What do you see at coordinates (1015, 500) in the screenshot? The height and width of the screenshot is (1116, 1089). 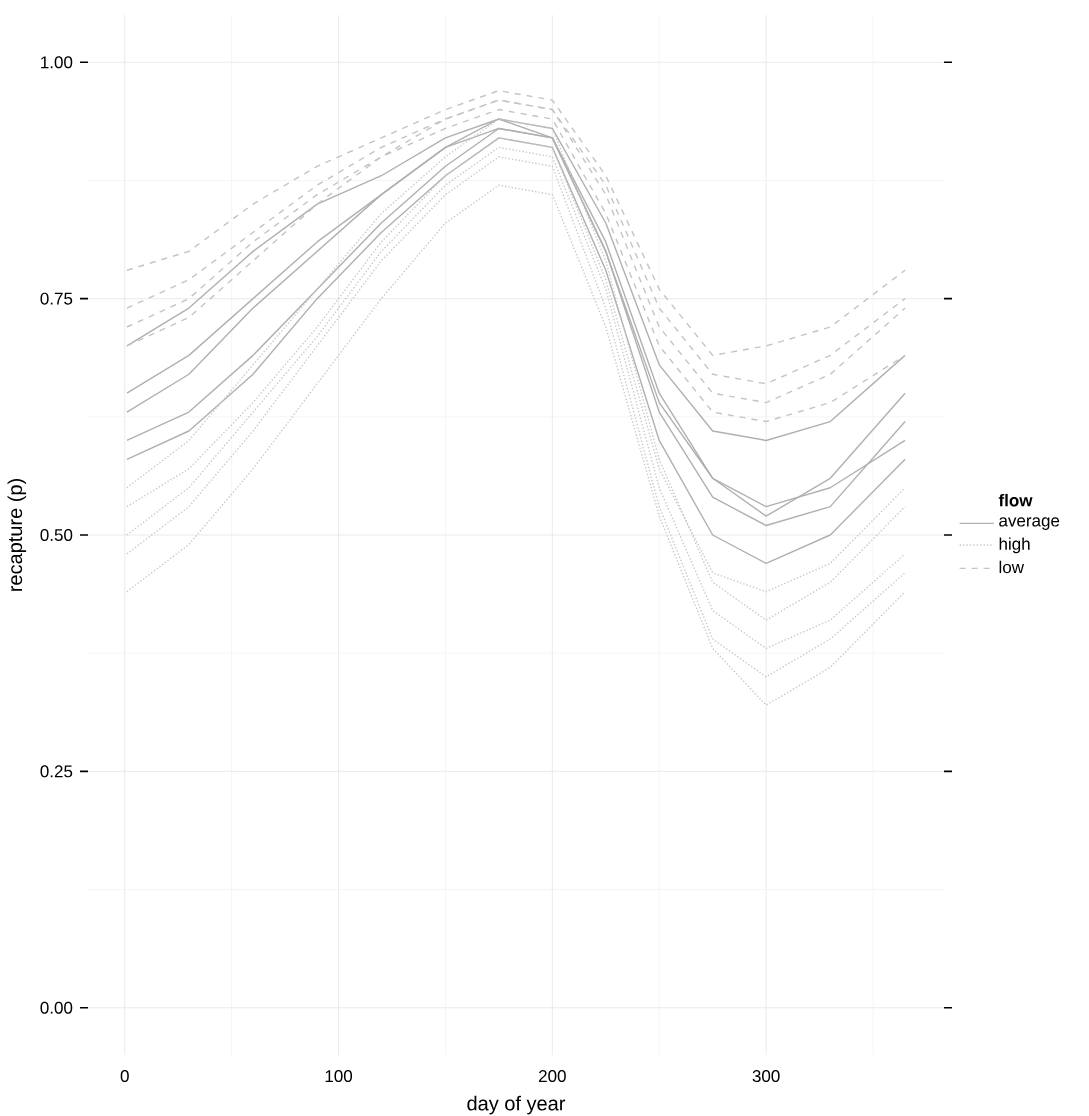 I see `legend-title: flow` at bounding box center [1015, 500].